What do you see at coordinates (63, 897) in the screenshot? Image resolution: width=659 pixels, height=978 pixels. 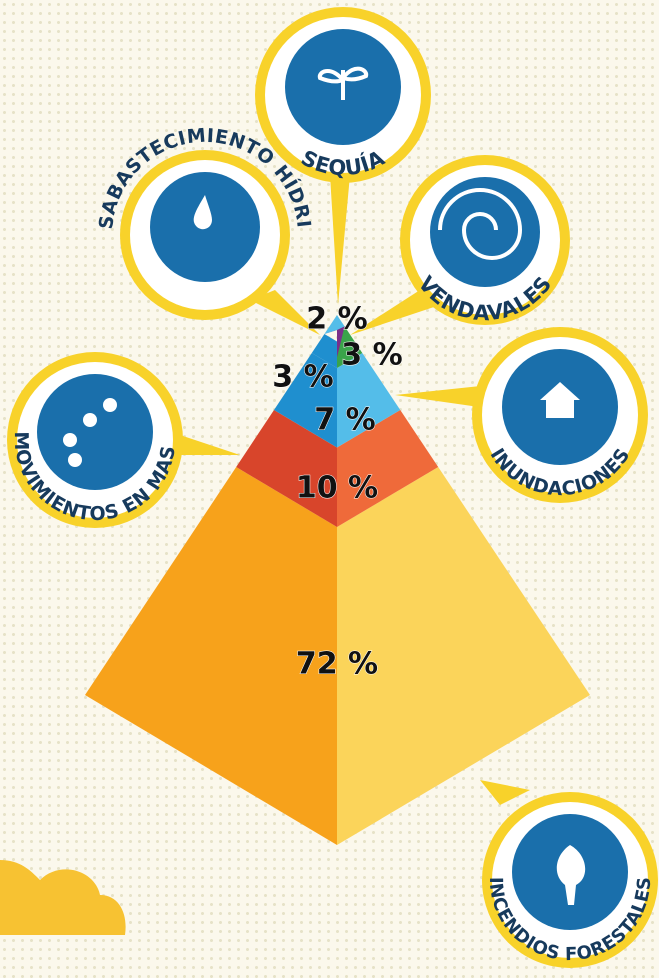 I see `cloud` at bounding box center [63, 897].